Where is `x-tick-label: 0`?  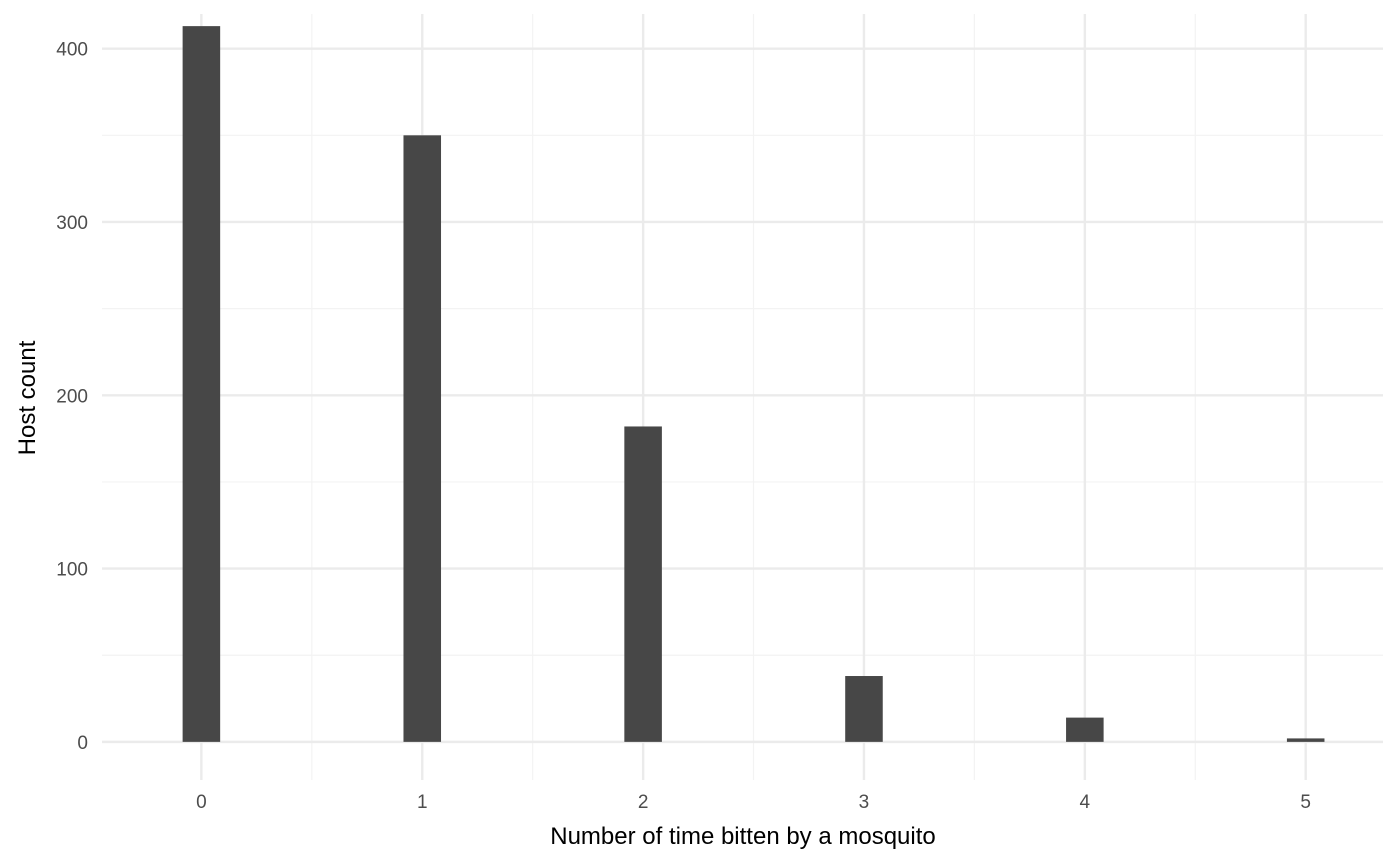
x-tick-label: 0 is located at coordinates (201, 802).